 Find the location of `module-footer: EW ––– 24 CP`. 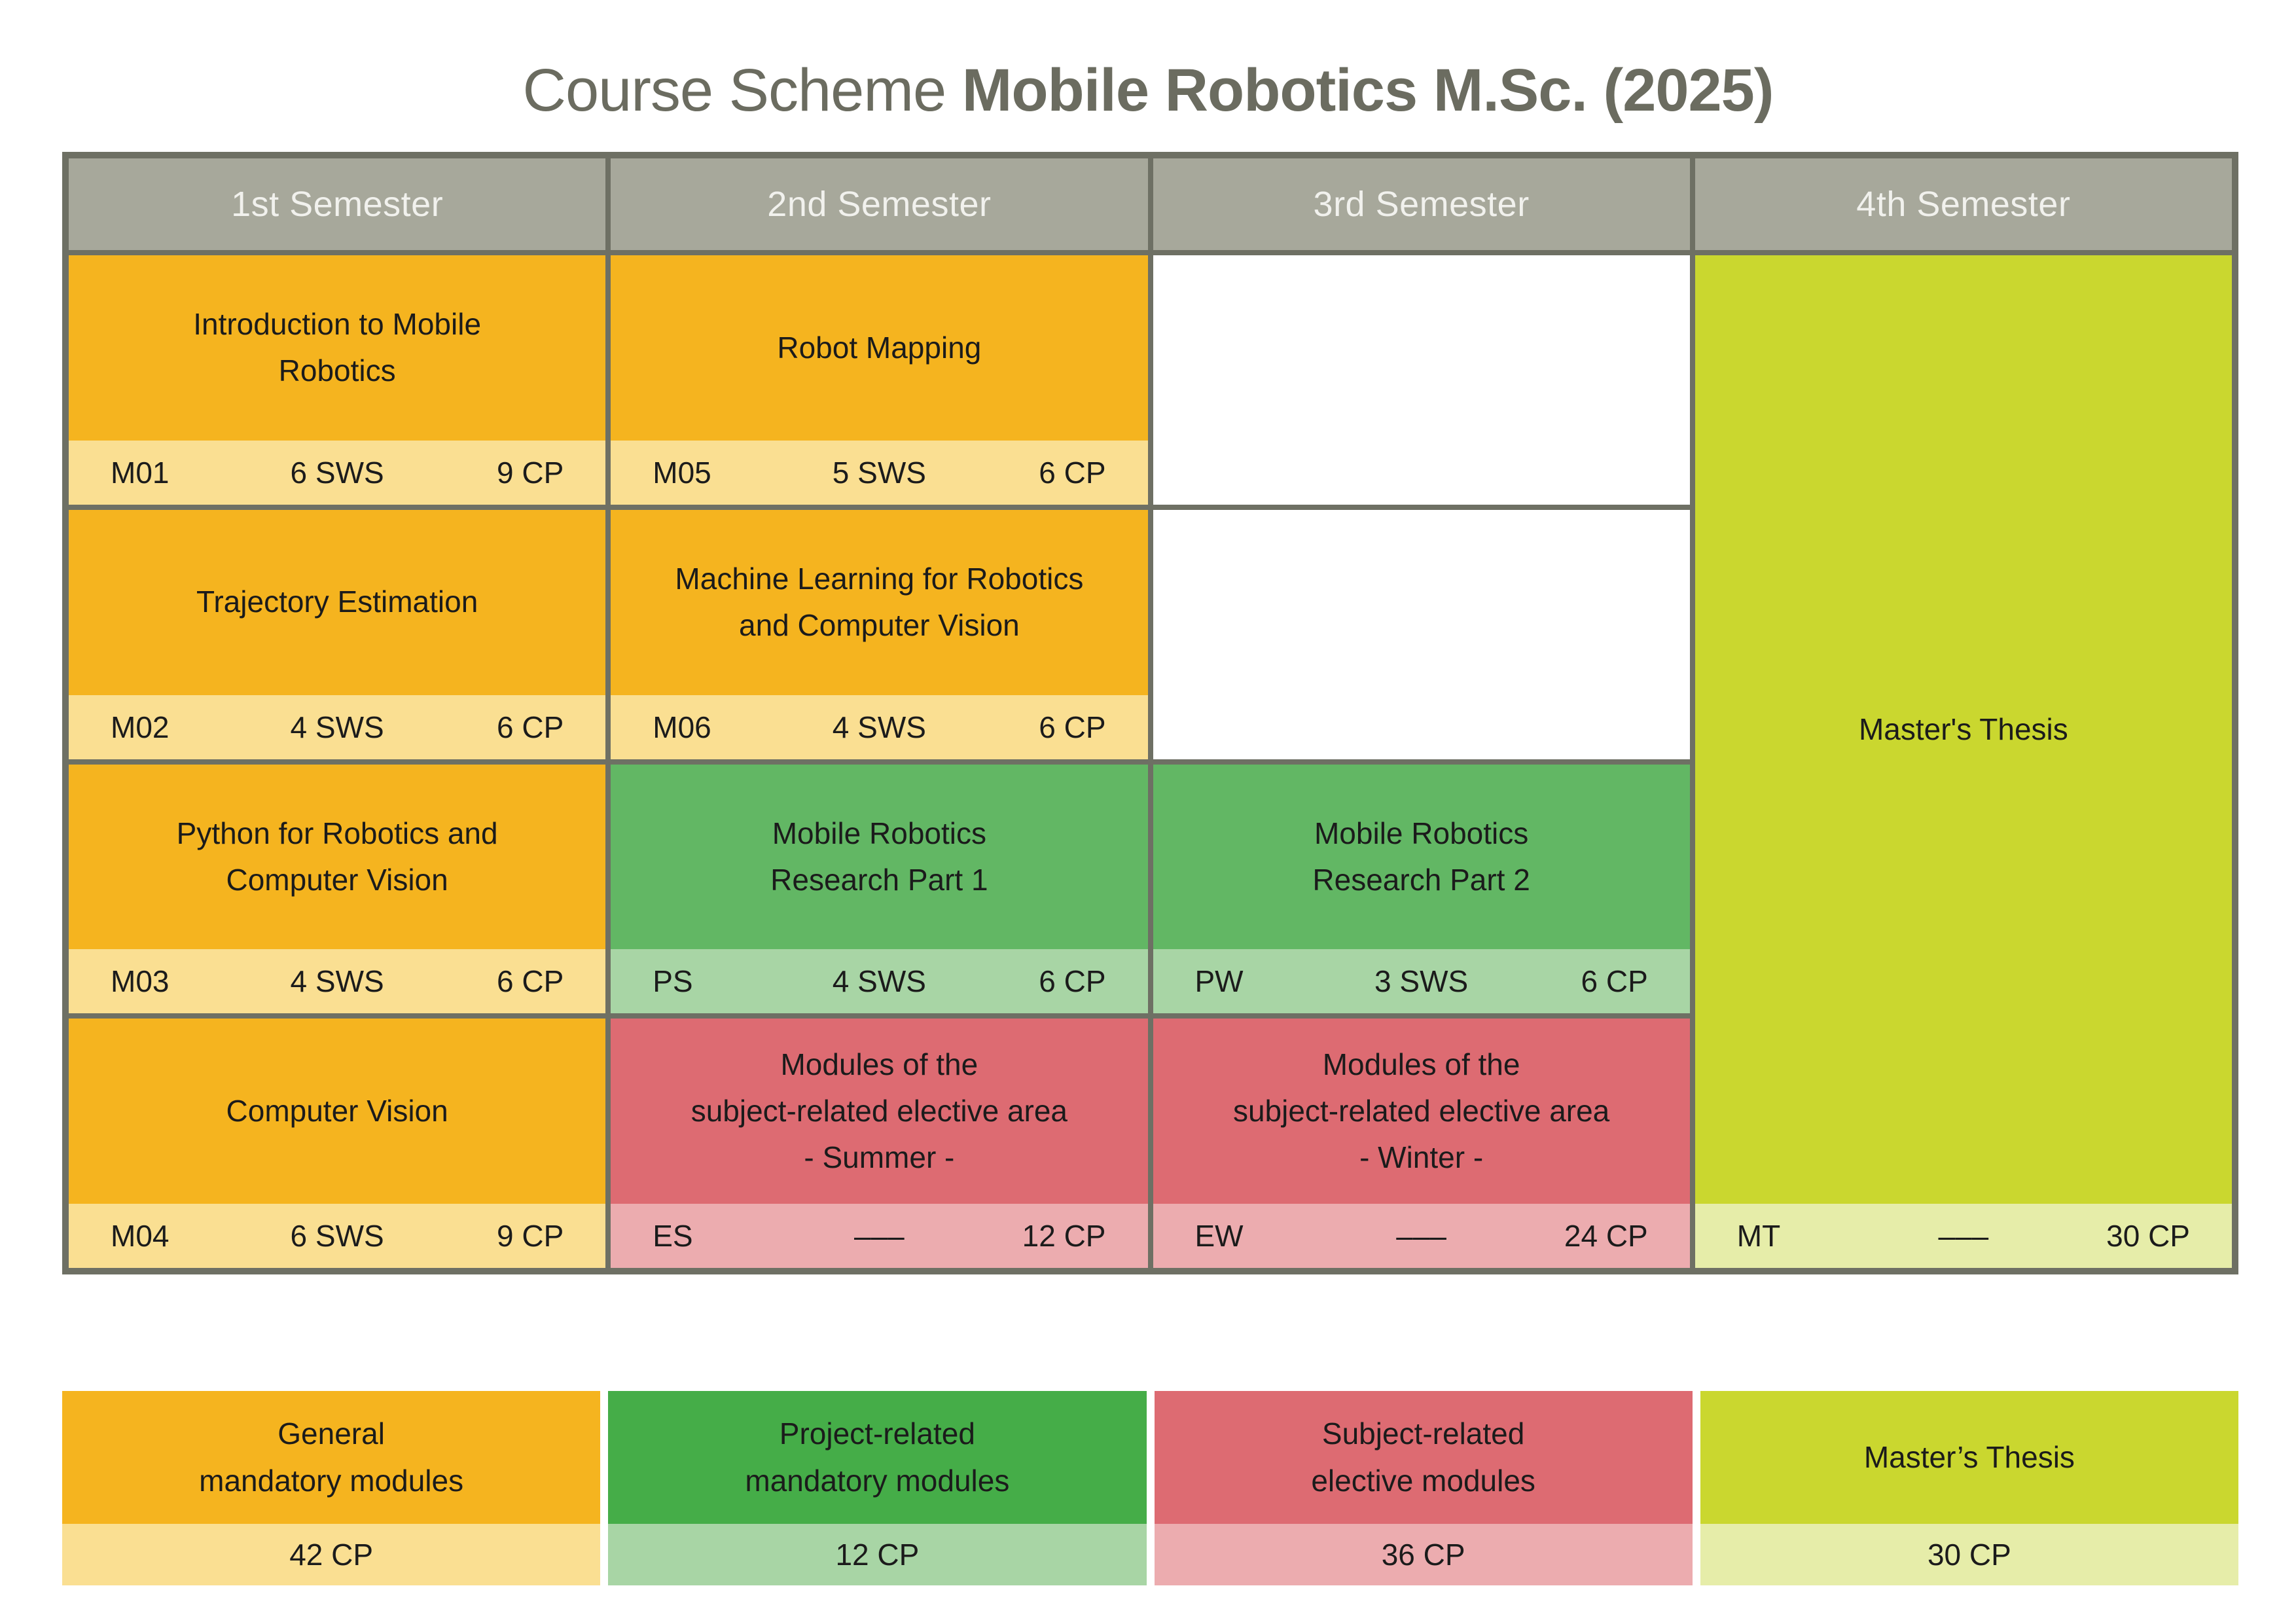

module-footer: EW ––– 24 CP is located at coordinates (1421, 1236).